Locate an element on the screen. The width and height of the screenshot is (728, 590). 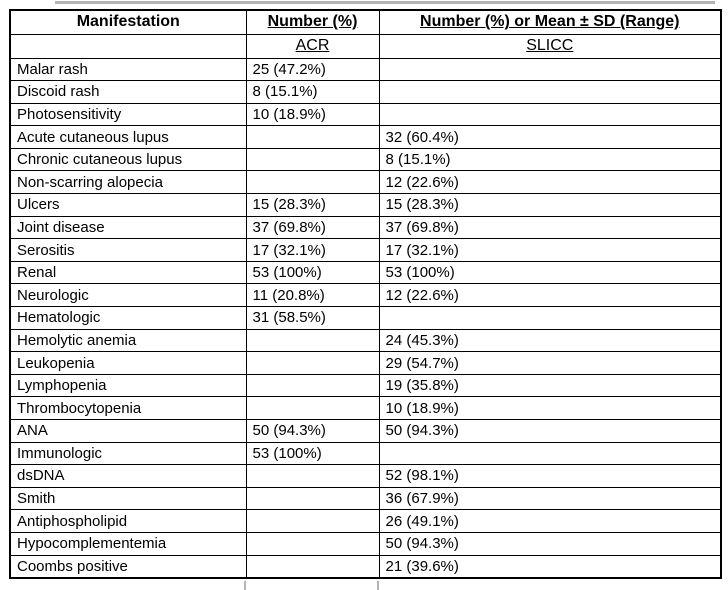
table-row: Hypocomplementemia 50 (94.3%) is located at coordinates (365, 543).